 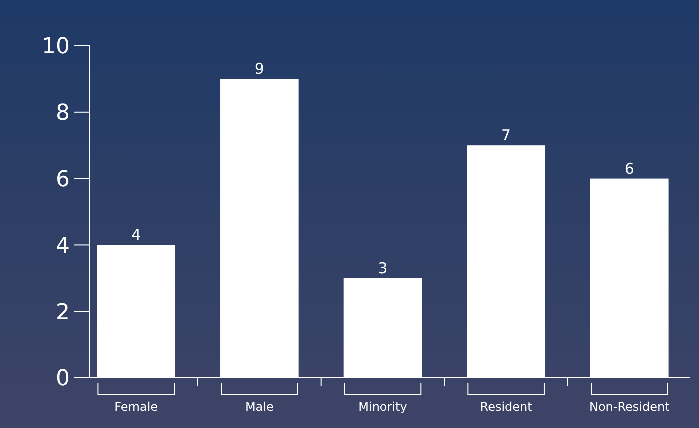 I want to click on x-tick-label: Minority, so click(x=383, y=407).